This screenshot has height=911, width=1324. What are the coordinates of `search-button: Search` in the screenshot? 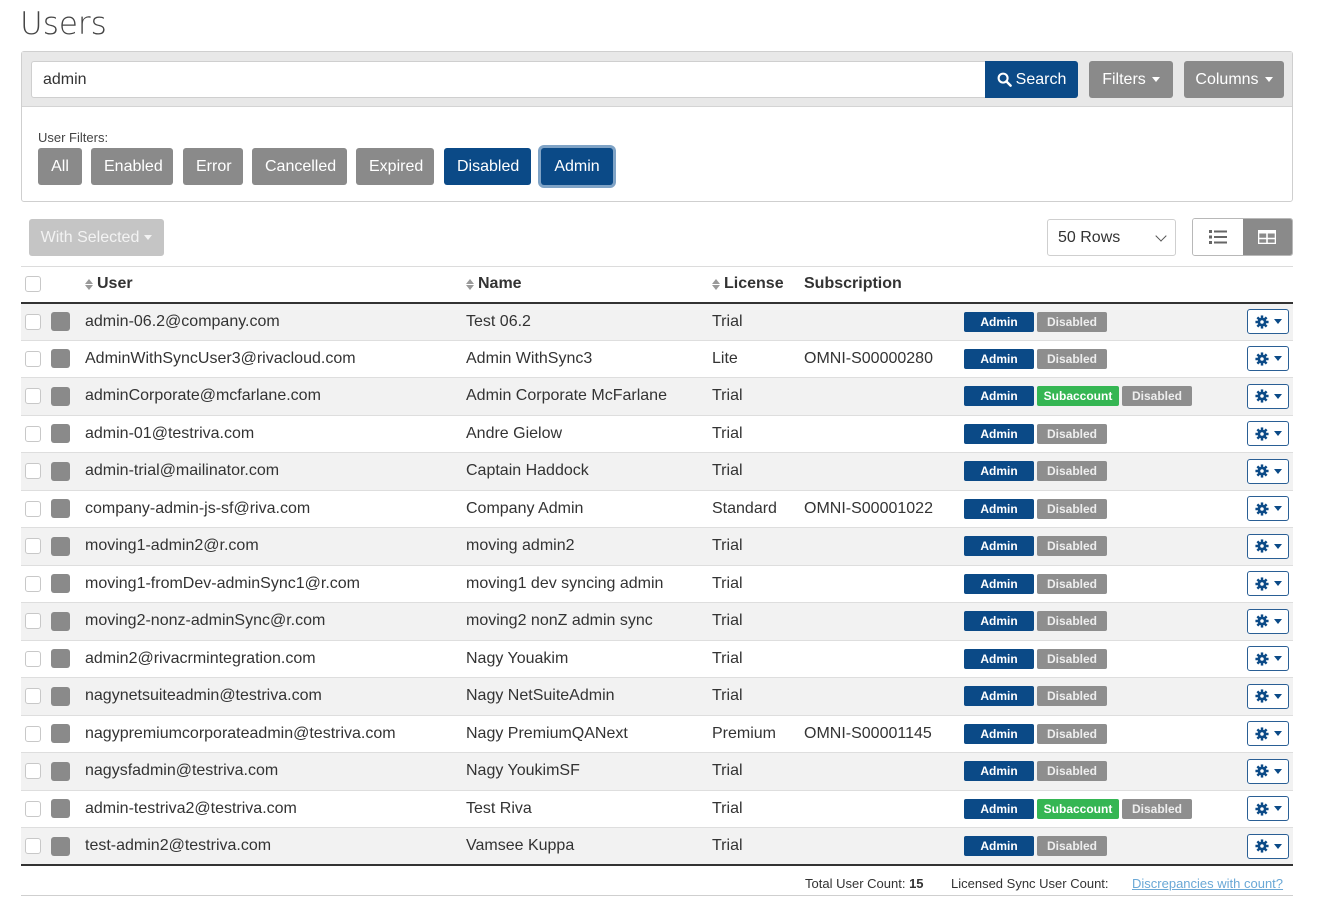 It's located at (1031, 79).